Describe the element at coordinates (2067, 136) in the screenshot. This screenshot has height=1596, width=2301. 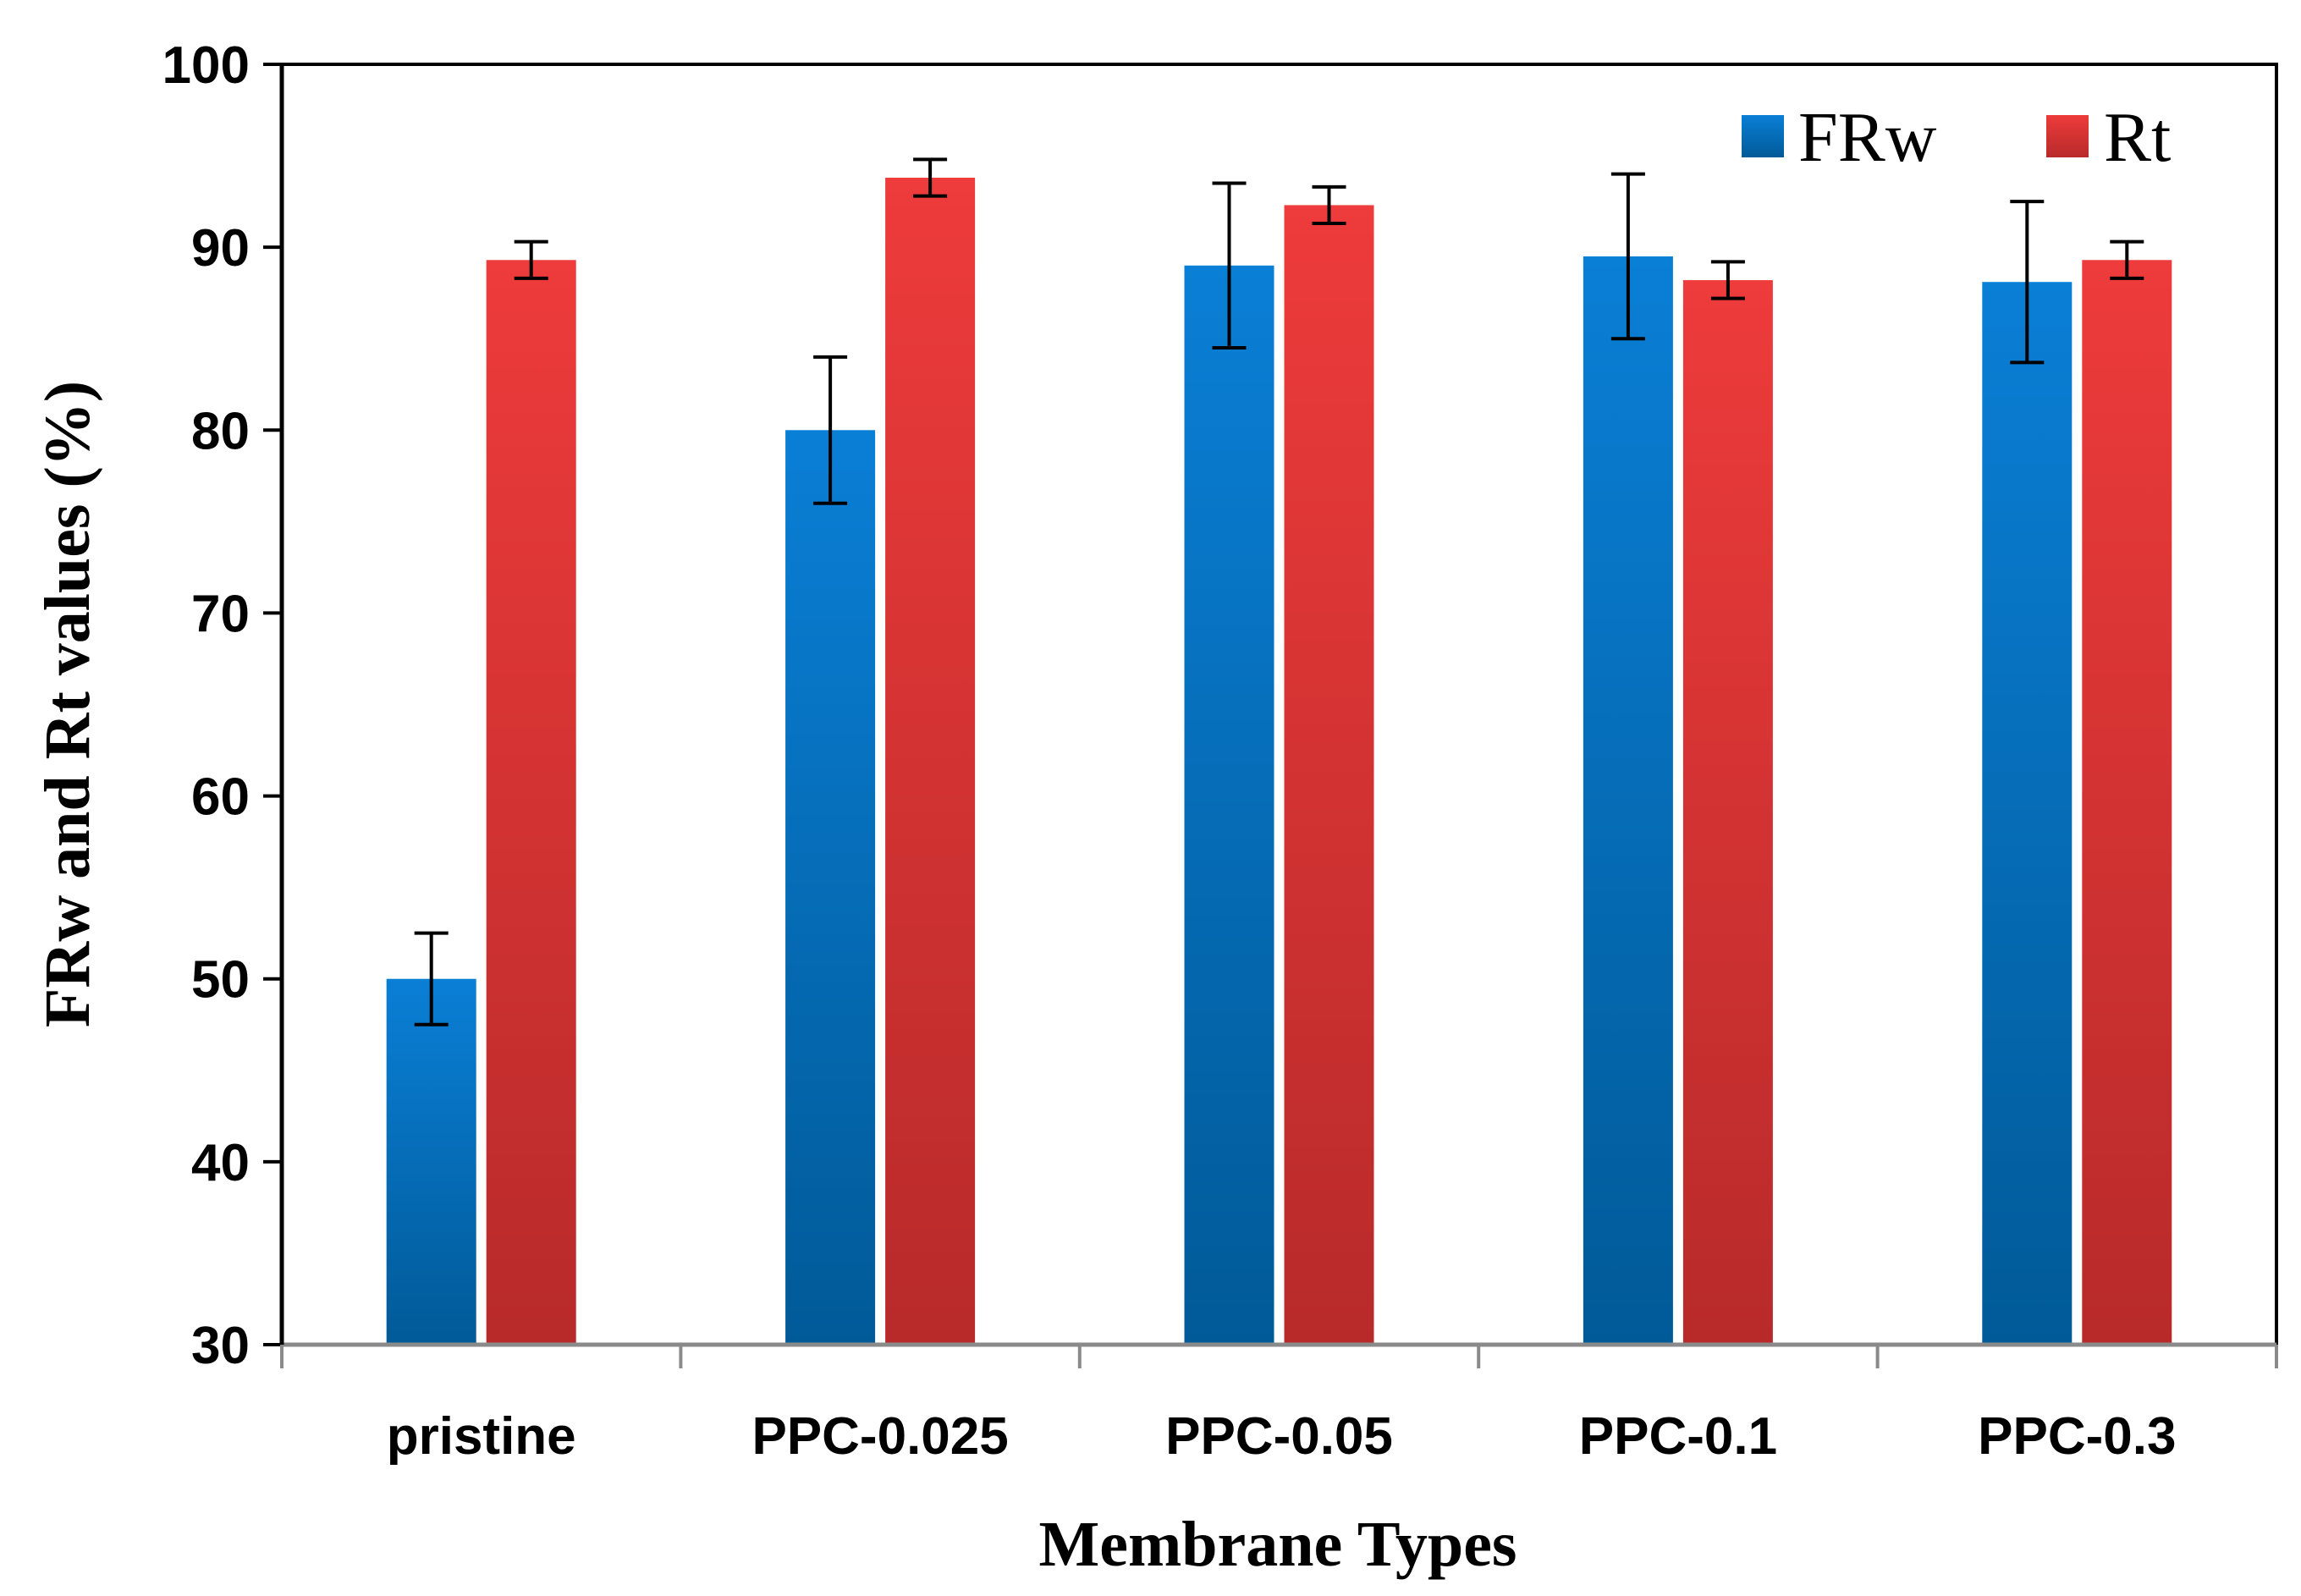
I see `legend-swatch-rt` at that location.